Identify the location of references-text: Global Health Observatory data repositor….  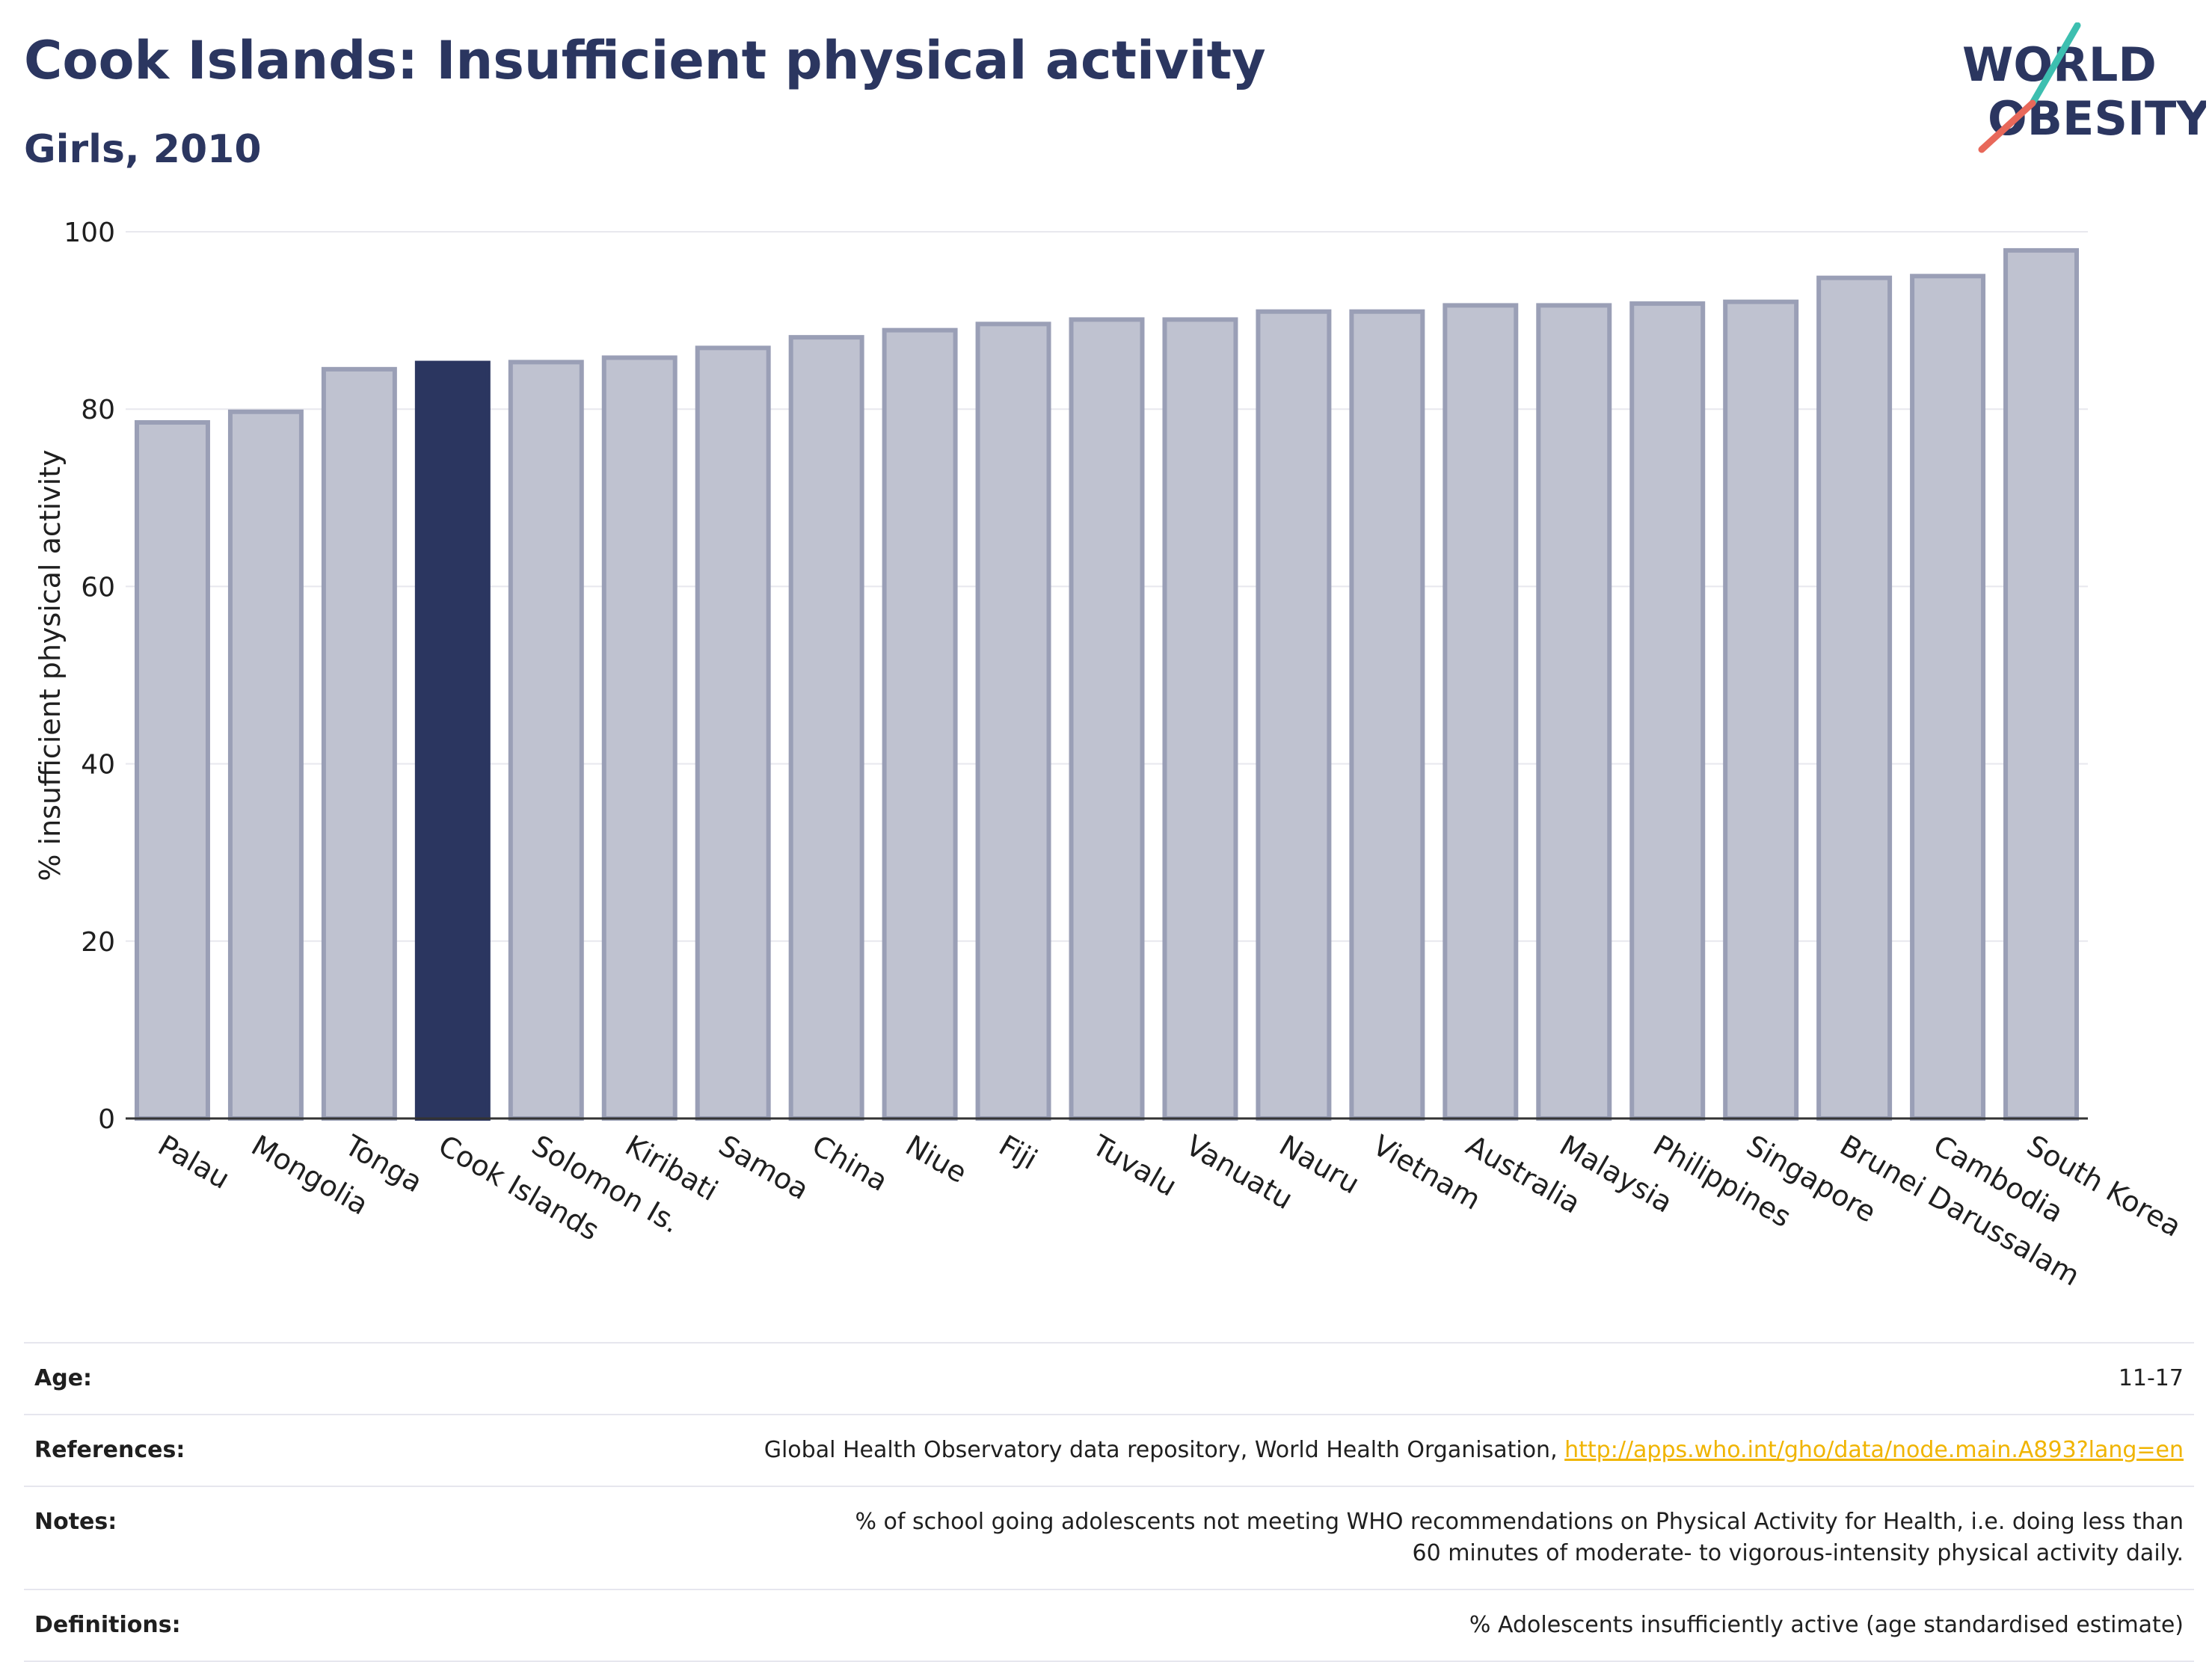
(1164, 1450).